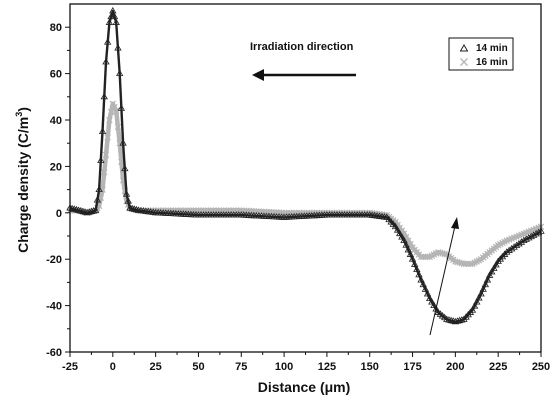 Image resolution: width=558 pixels, height=400 pixels. I want to click on y-axis-title-close: ), so click(23, 109).